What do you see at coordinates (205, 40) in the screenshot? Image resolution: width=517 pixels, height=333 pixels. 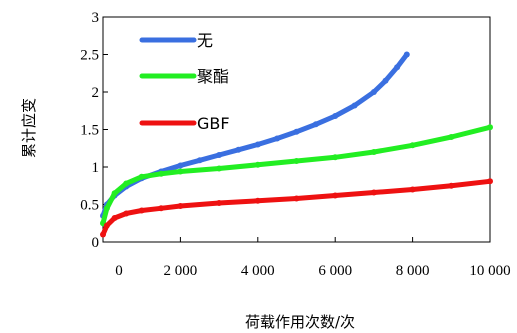 I see `legend-label: 无` at bounding box center [205, 40].